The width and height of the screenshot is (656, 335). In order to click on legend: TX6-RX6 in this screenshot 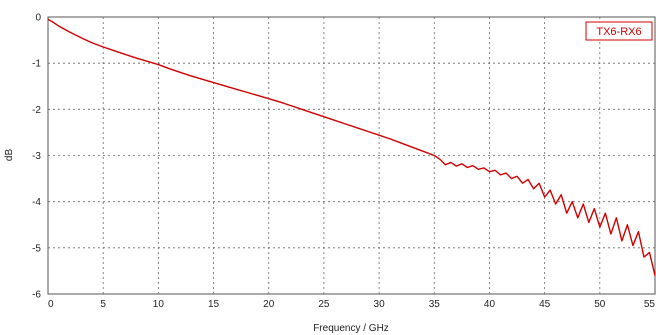, I will do `click(619, 31)`.